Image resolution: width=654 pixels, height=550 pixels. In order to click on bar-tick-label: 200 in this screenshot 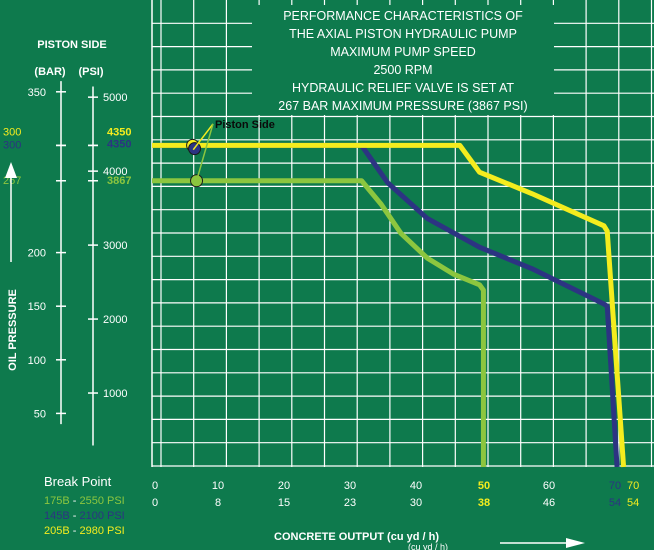, I will do `click(37, 254)`.